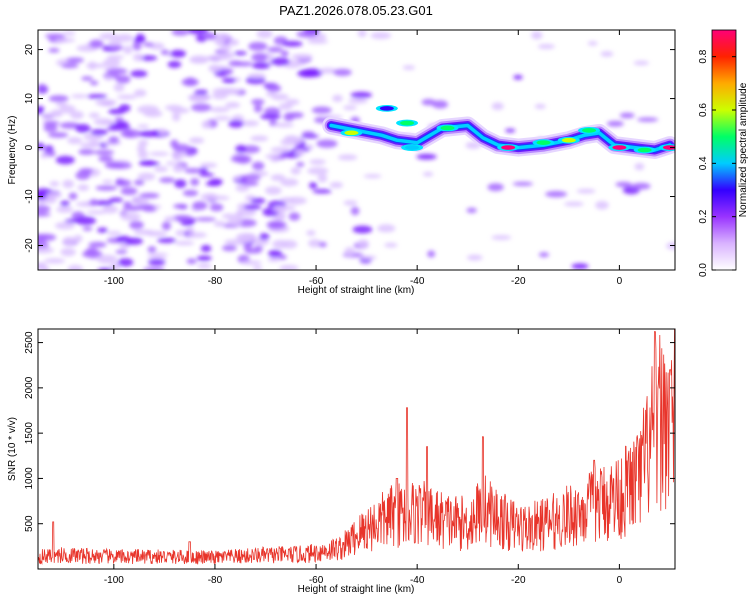 This screenshot has width=750, height=600. What do you see at coordinates (29, 478) in the screenshot?
I see `snr-y-tick-label: 1000` at bounding box center [29, 478].